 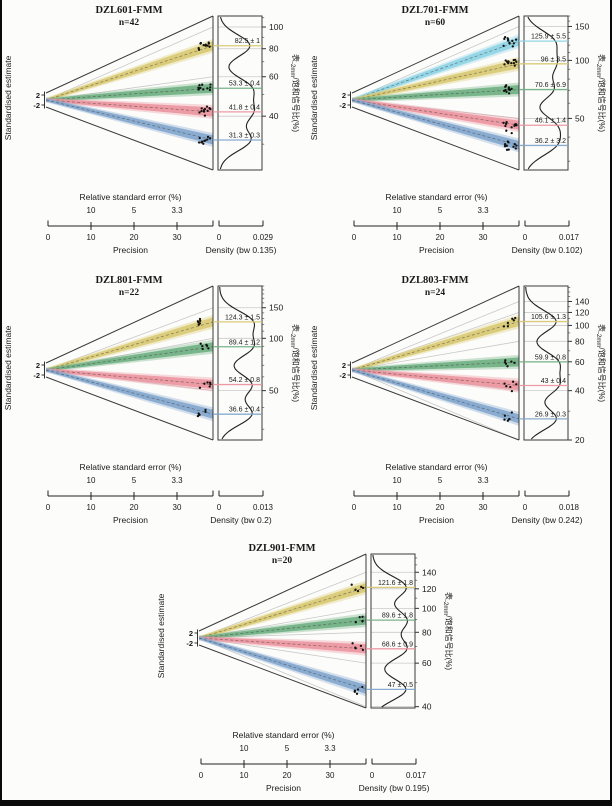 I want to click on density-box, so click(x=546, y=363).